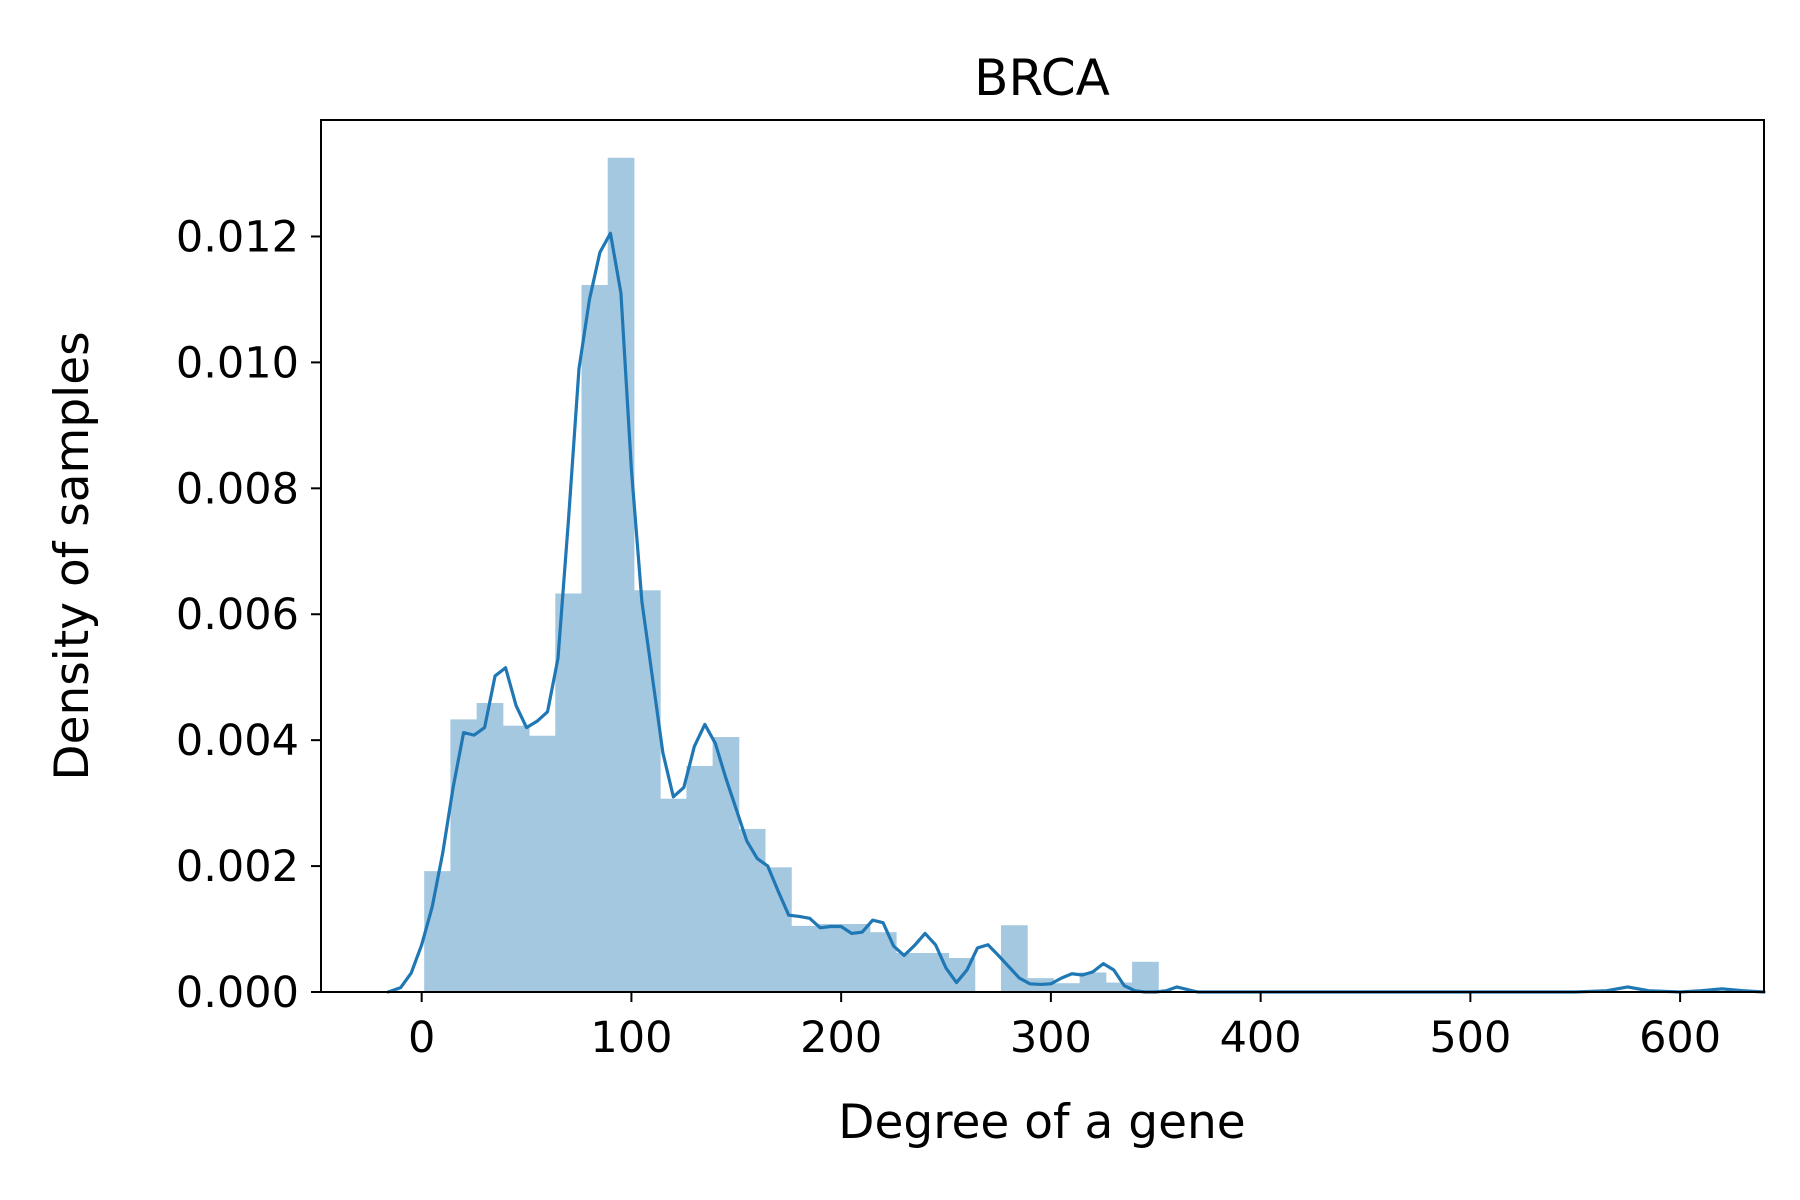 The image size is (1800, 1200). I want to click on y-tick-label: 0.000, so click(237, 993).